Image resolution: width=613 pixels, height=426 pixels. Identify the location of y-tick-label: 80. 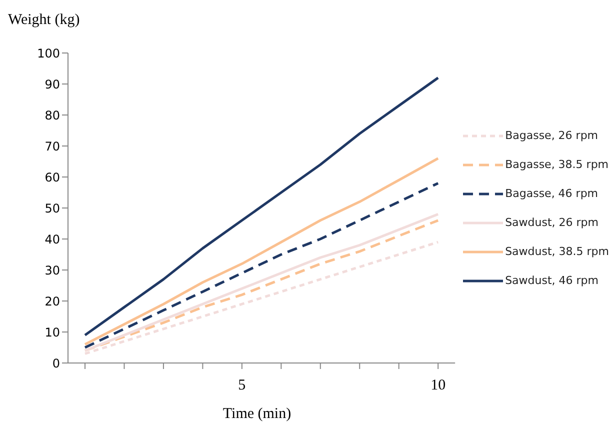
(52, 115).